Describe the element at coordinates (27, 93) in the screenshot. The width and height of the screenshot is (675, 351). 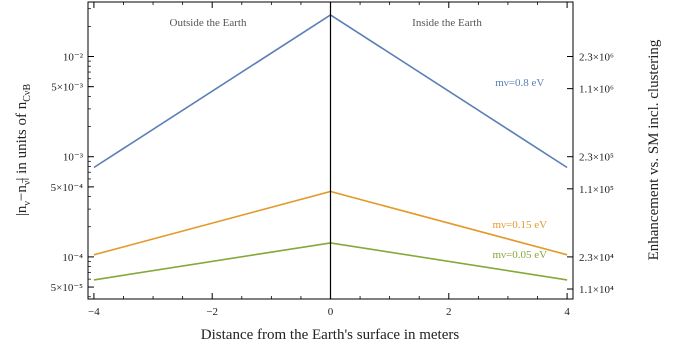
I see `ylabel-sub3: CνB` at that location.